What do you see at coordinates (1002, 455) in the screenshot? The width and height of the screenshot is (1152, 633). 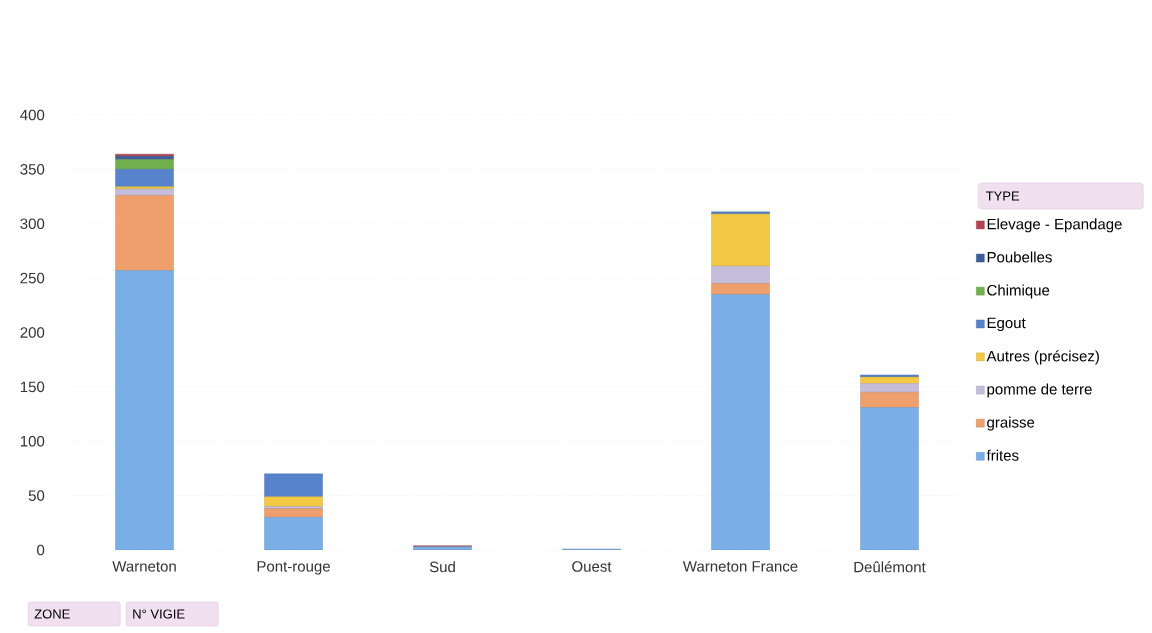 I see `legend-label: frites` at bounding box center [1002, 455].